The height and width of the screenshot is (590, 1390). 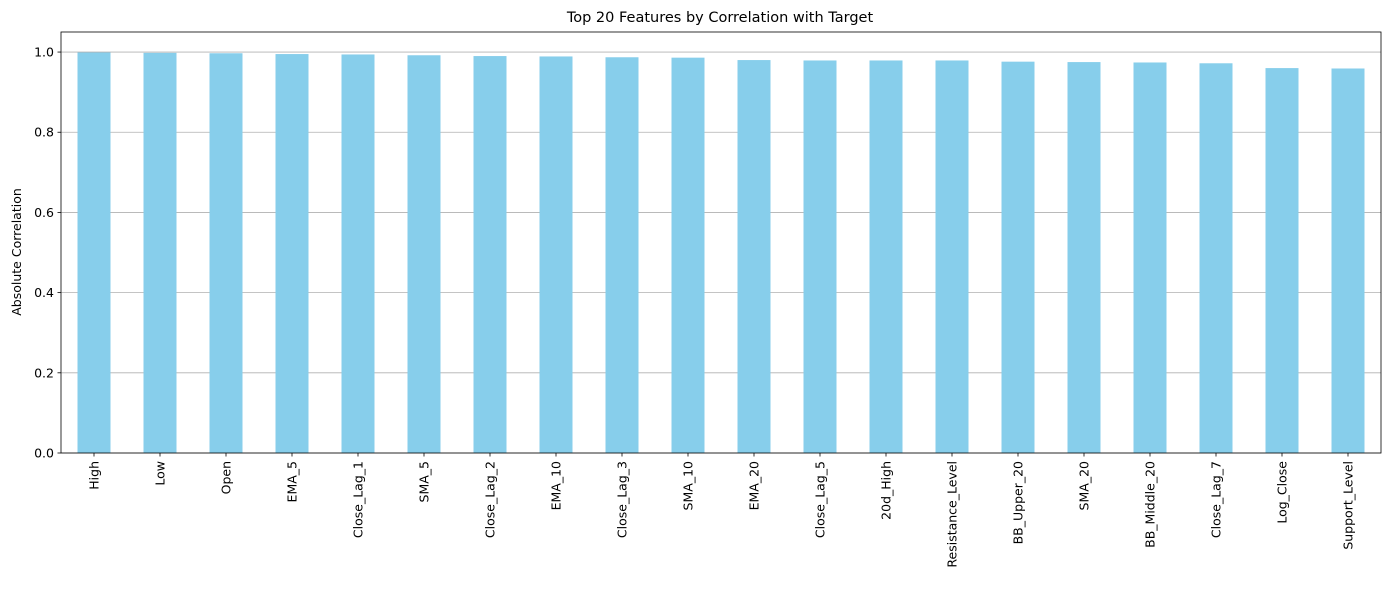 What do you see at coordinates (886, 256) in the screenshot?
I see `bar-20d-high` at bounding box center [886, 256].